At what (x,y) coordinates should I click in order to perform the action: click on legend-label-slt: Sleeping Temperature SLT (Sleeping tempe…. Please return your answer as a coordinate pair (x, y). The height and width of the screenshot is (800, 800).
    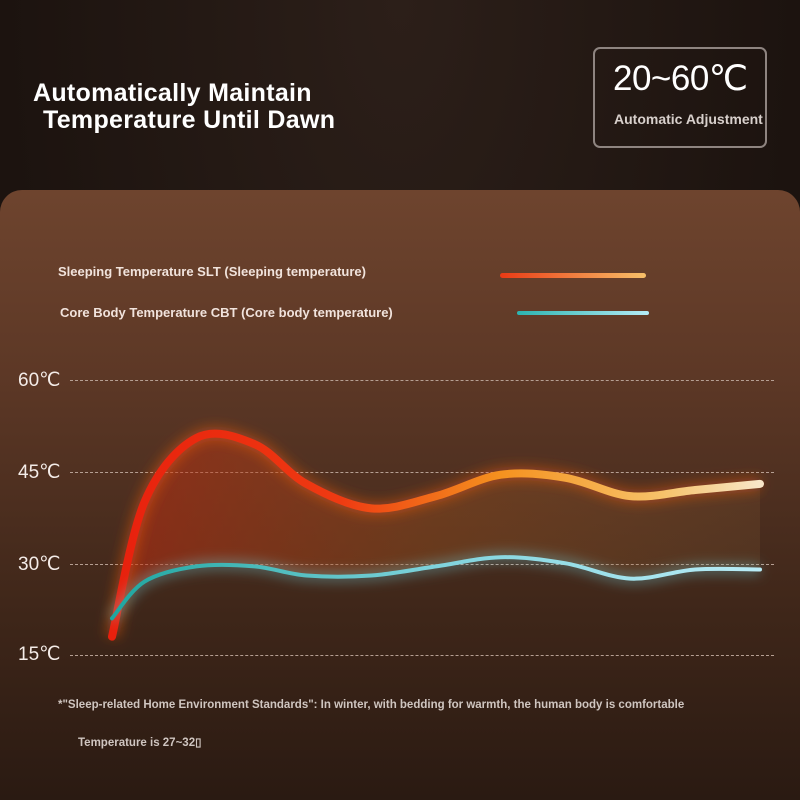
    Looking at the image, I should click on (212, 271).